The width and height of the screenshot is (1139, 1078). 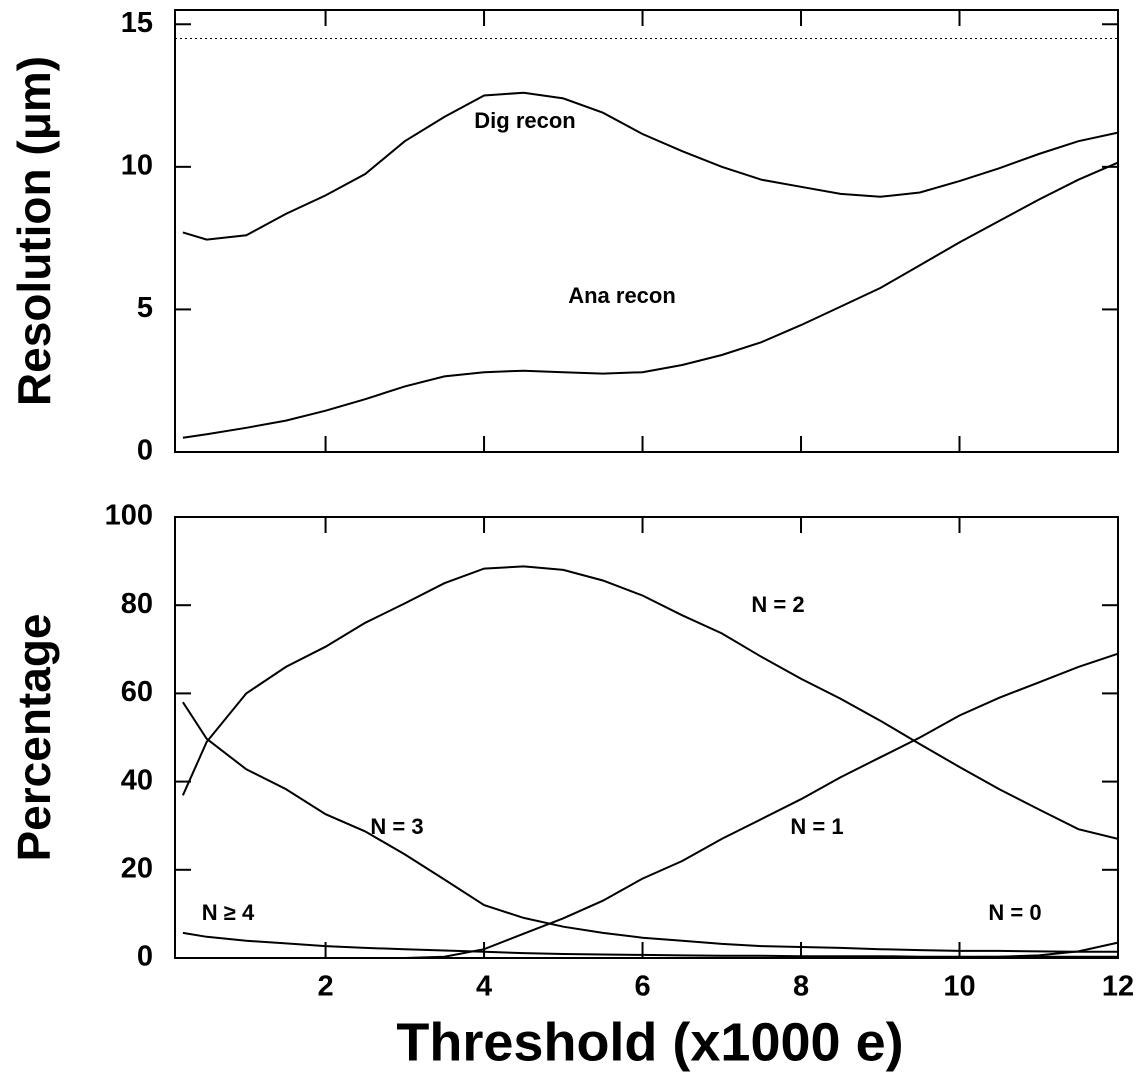 I want to click on y-tick-label: 40, so click(x=137, y=780).